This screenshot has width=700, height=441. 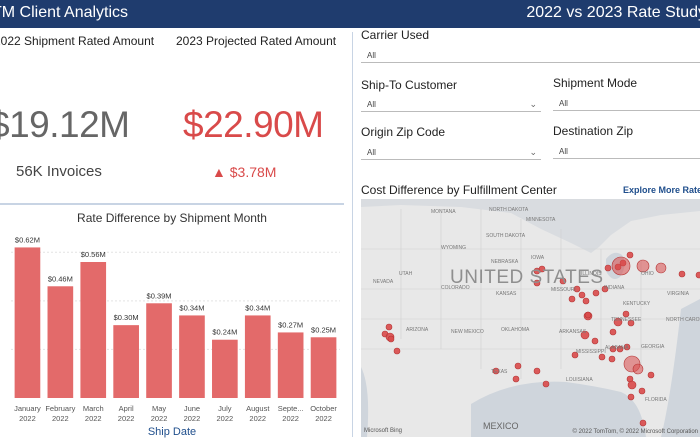 What do you see at coordinates (613, 12) in the screenshot?
I see `report-title: 2022 vs 2023 Rate Study` at bounding box center [613, 12].